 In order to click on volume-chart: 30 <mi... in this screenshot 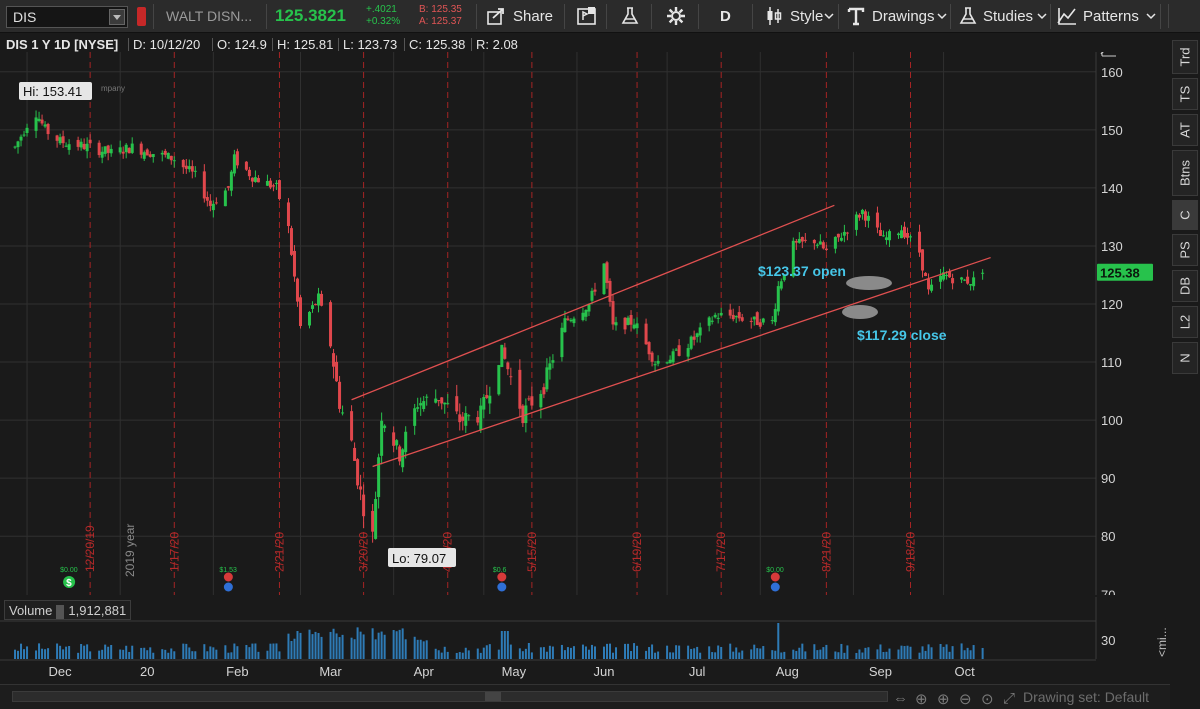, I will do `click(585, 628)`.